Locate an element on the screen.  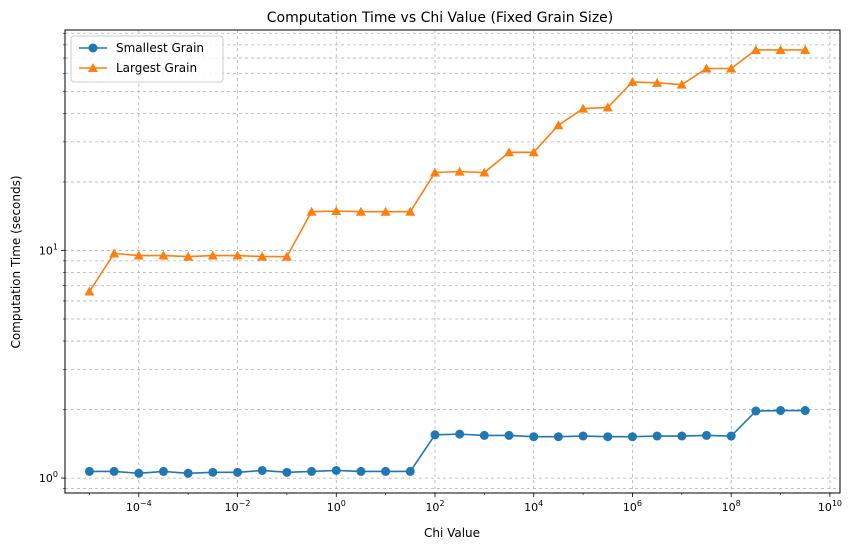
x-tick-label: 10² is located at coordinates (434, 506).